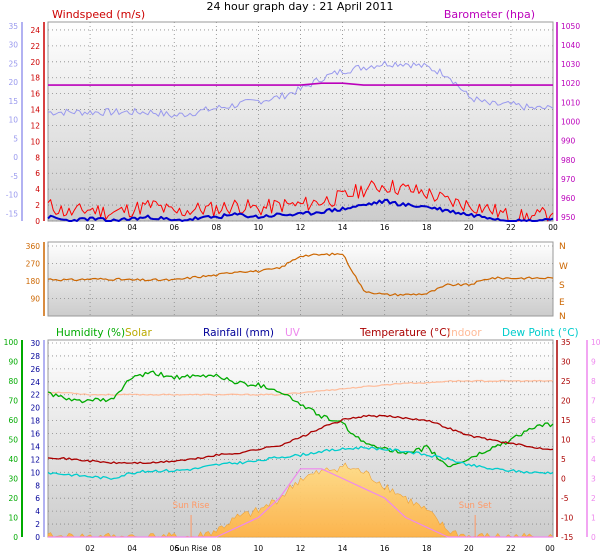 The height and width of the screenshot is (559, 600). I want to click on legend-entry: Humidity (%), so click(90, 333).